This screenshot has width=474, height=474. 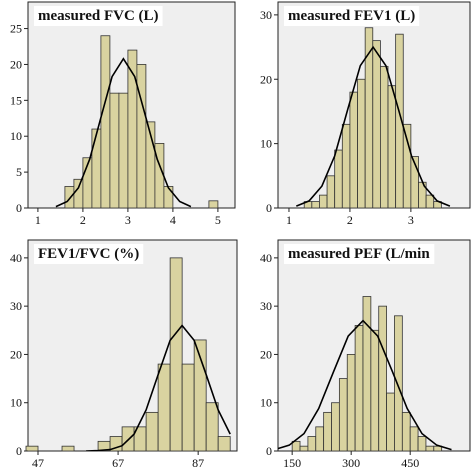 What do you see at coordinates (218, 220) in the screenshot?
I see `x-tick-label: 5` at bounding box center [218, 220].